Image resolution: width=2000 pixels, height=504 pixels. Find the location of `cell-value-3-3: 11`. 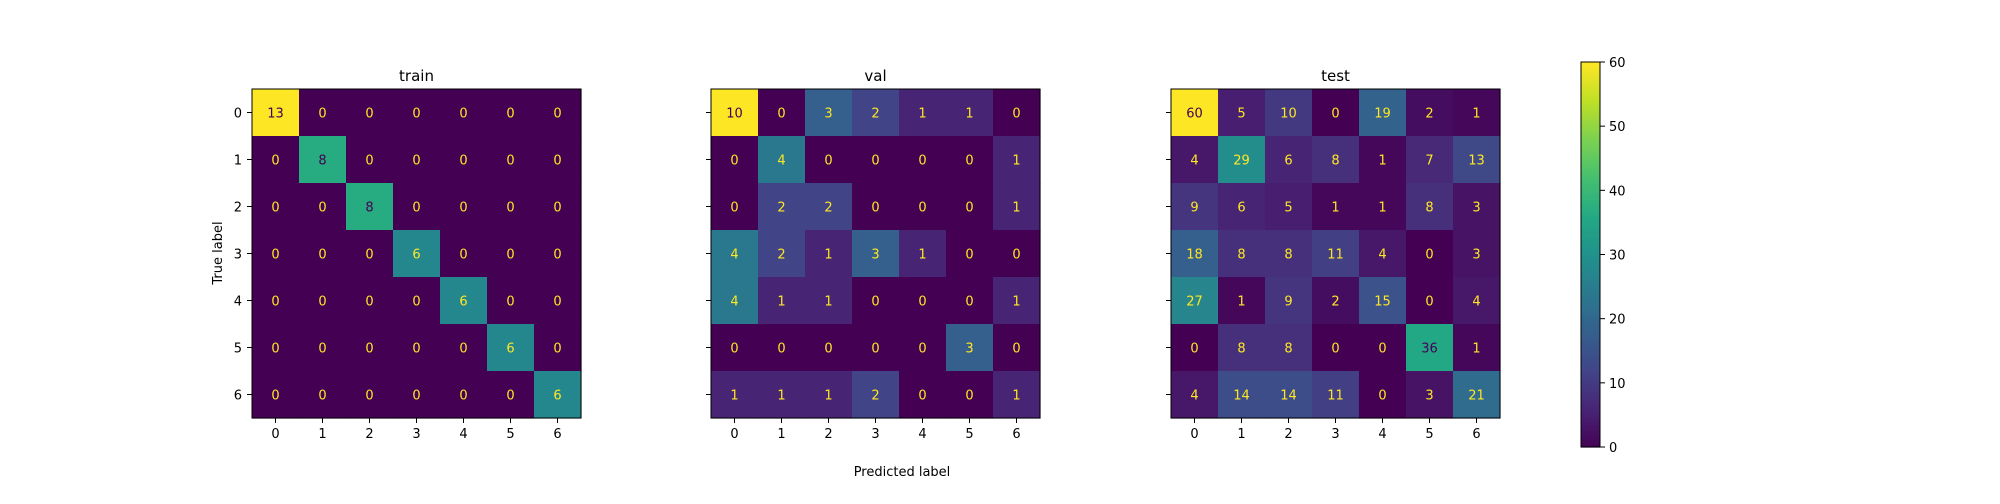

cell-value-3-3: 11 is located at coordinates (1335, 255).